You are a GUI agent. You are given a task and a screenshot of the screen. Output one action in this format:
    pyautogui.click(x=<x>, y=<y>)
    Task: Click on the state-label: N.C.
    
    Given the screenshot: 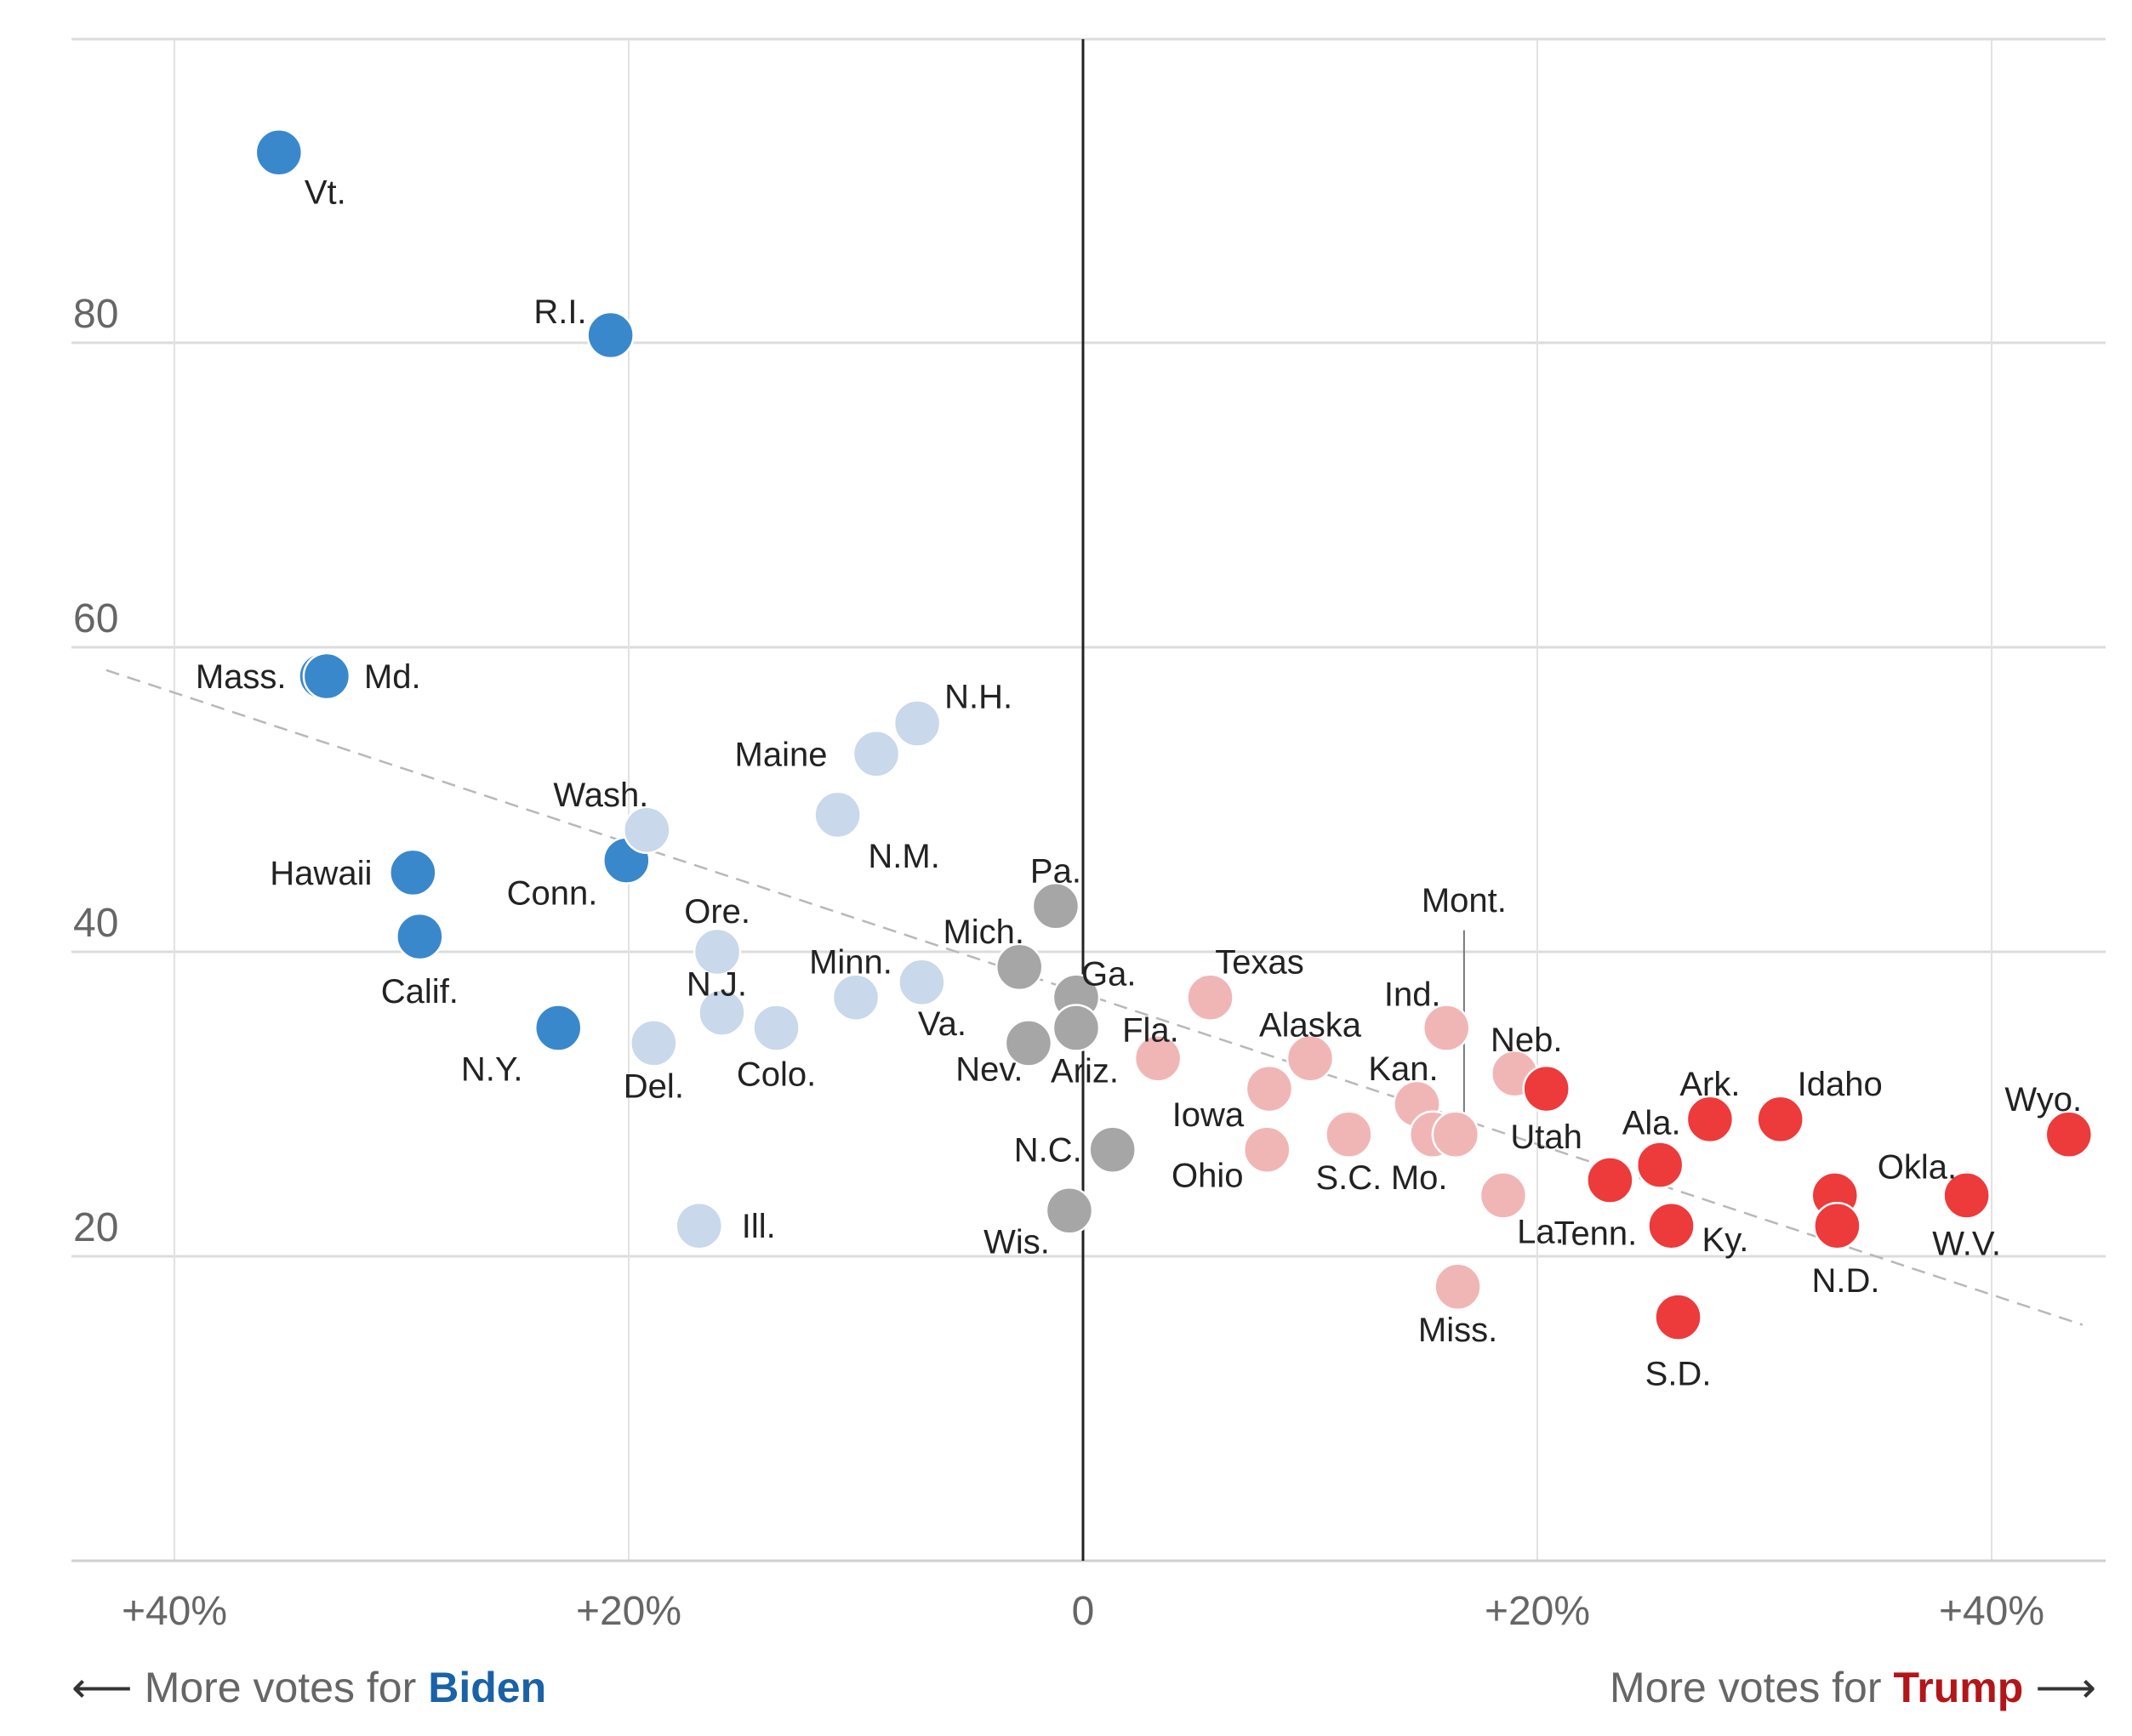 What is the action you would take?
    pyautogui.click(x=1048, y=1151)
    